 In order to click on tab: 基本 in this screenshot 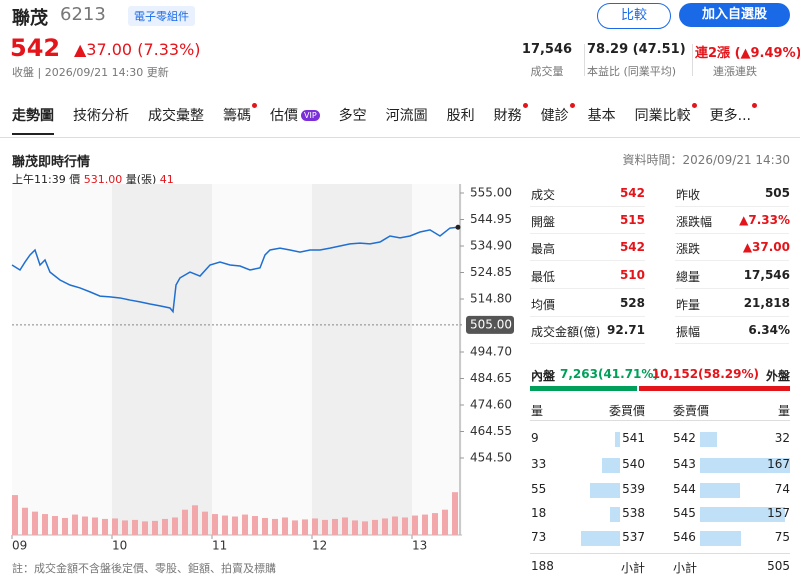, I will do `click(602, 120)`.